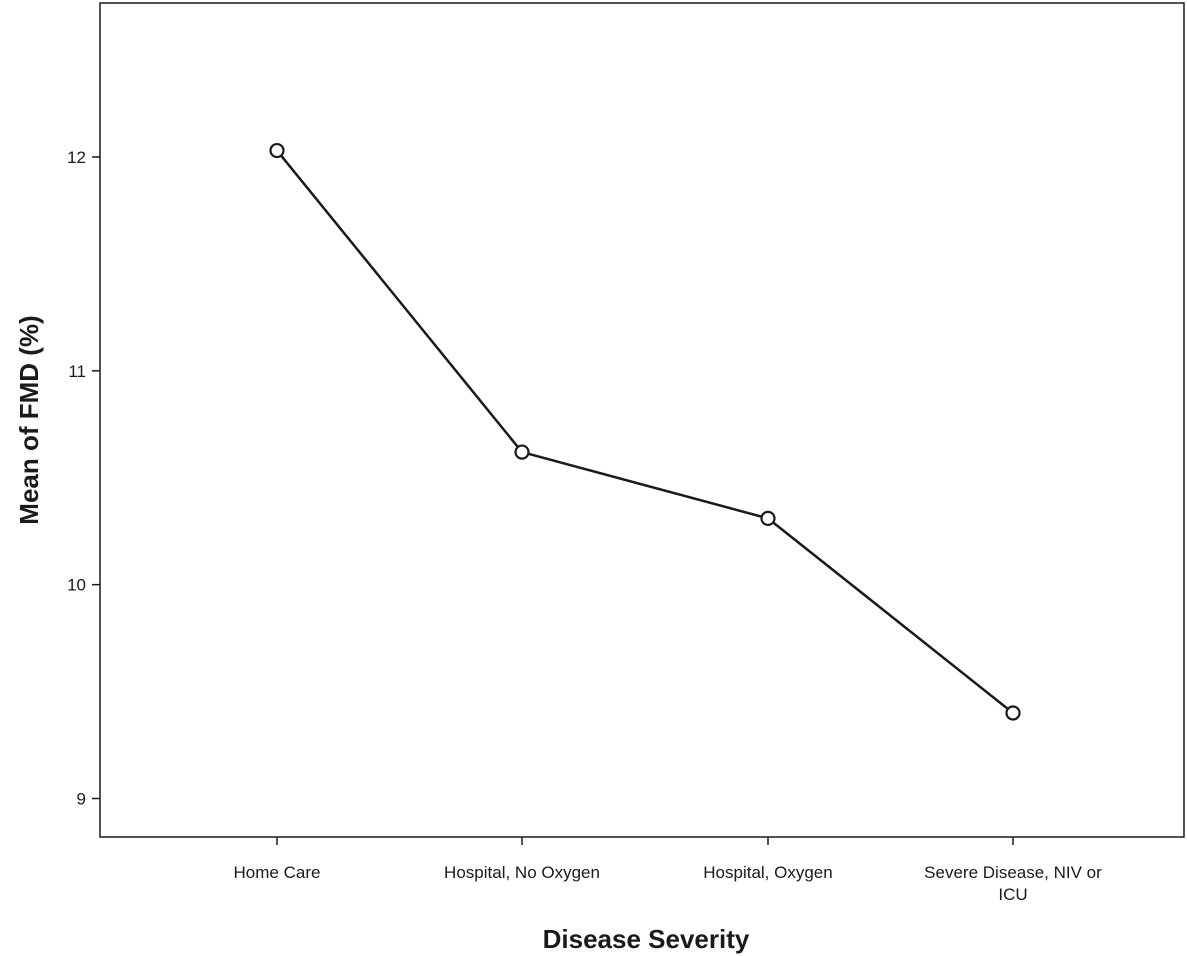  What do you see at coordinates (522, 872) in the screenshot?
I see `x-tick-label: Hospital, No Oxygen` at bounding box center [522, 872].